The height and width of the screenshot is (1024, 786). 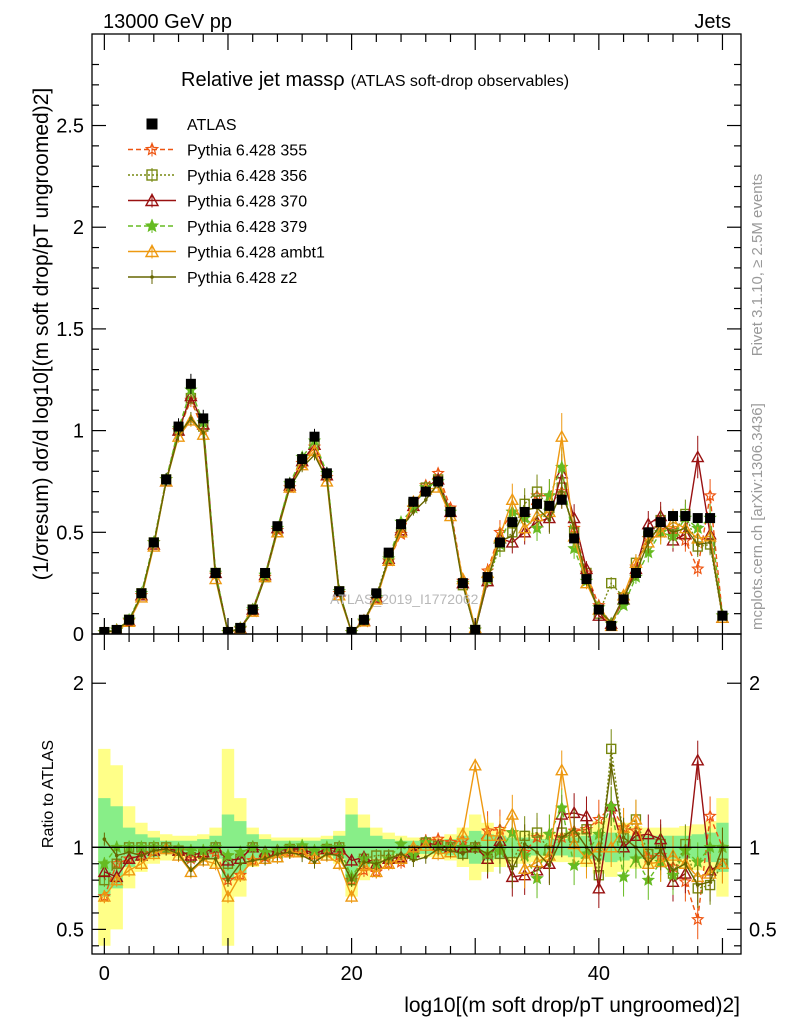 I want to click on ratio-line, so click(x=413, y=862).